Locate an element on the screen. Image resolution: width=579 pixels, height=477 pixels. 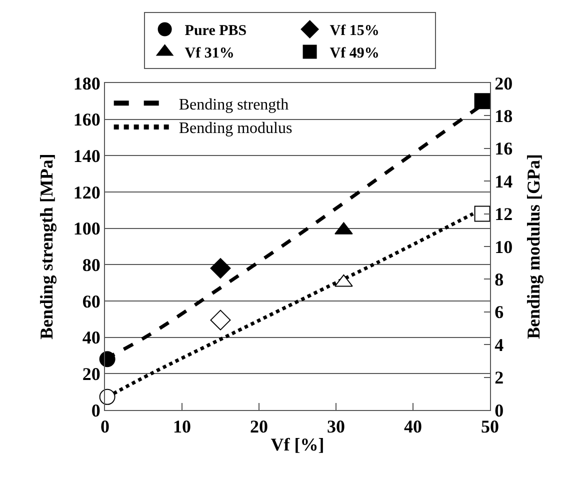
y2-tick-label: 18 is located at coordinates (503, 116).